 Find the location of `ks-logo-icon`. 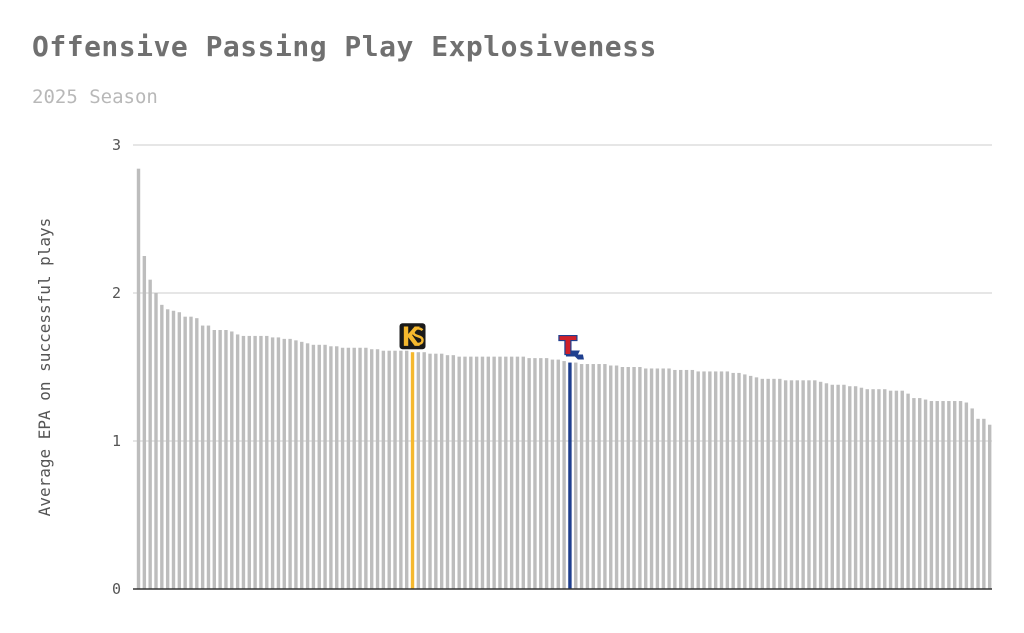

ks-logo-icon is located at coordinates (412, 336).